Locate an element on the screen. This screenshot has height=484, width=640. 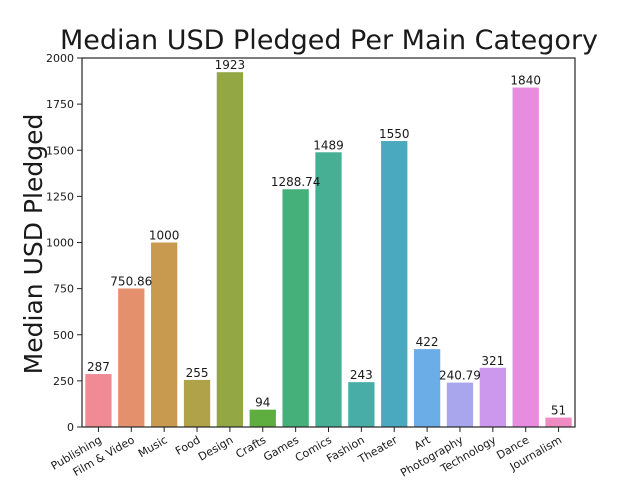
y-tick-label: 250 is located at coordinates (63, 381).